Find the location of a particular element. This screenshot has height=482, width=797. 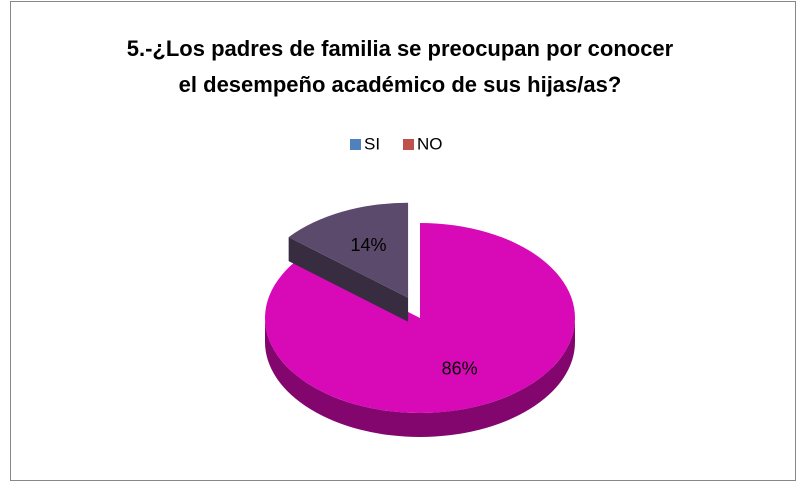

data-label: 14% is located at coordinates (368, 245).